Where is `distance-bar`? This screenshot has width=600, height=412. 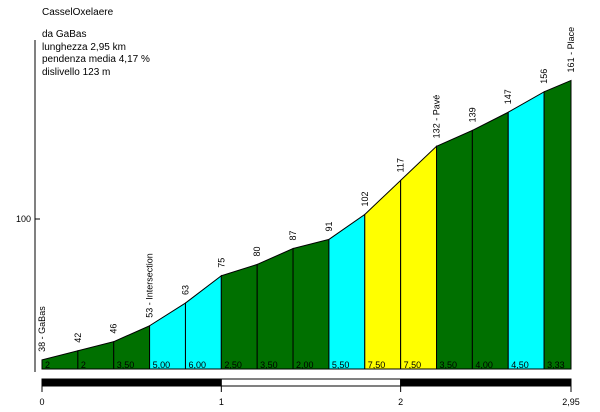
distance-bar is located at coordinates (306, 382).